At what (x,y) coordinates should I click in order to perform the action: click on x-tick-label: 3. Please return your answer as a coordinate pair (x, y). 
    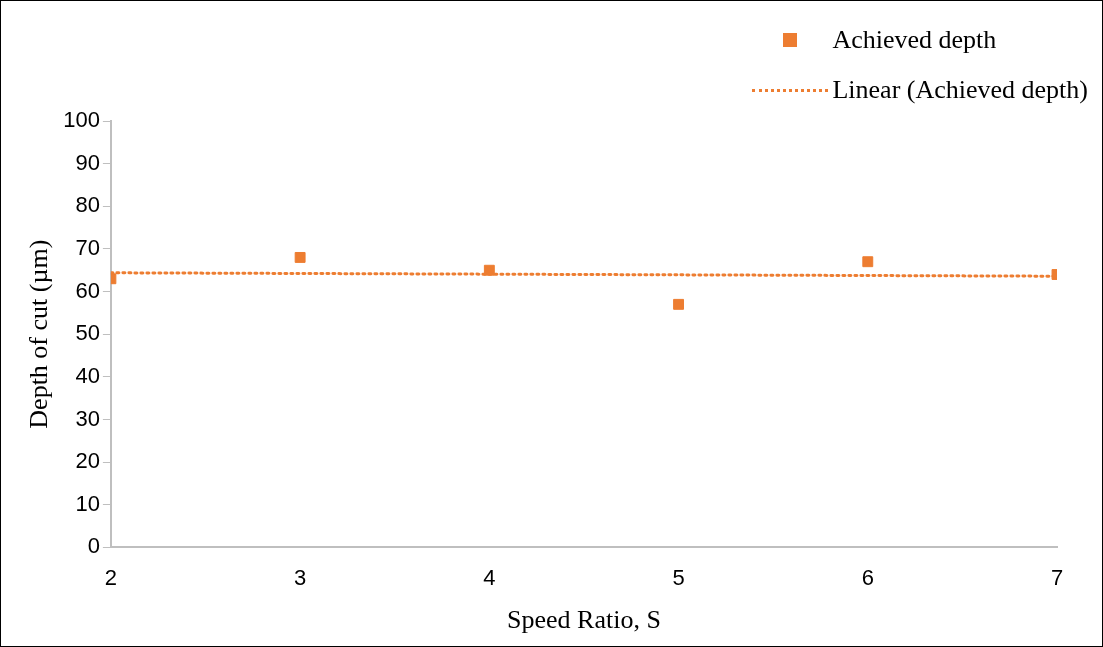
    Looking at the image, I should click on (300, 577).